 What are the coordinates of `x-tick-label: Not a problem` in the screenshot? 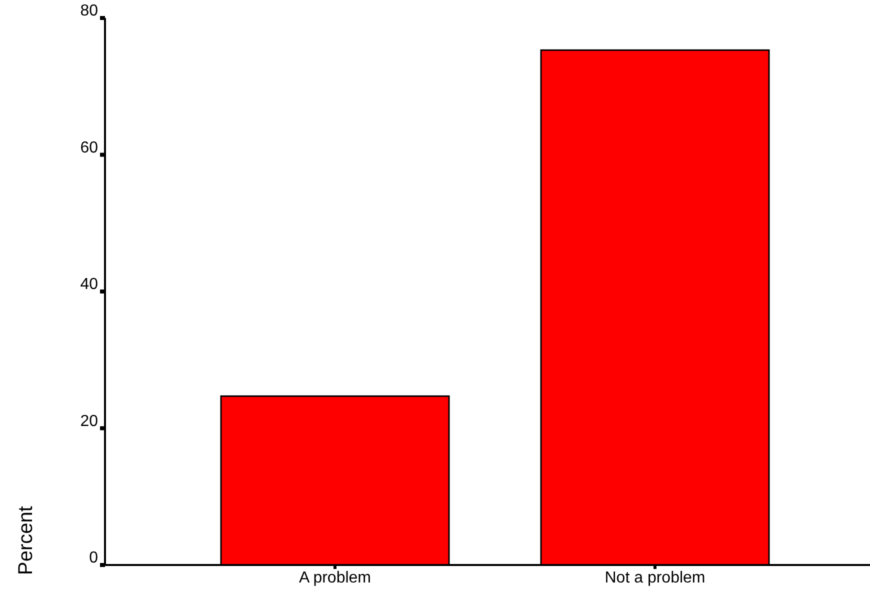 It's located at (655, 577).